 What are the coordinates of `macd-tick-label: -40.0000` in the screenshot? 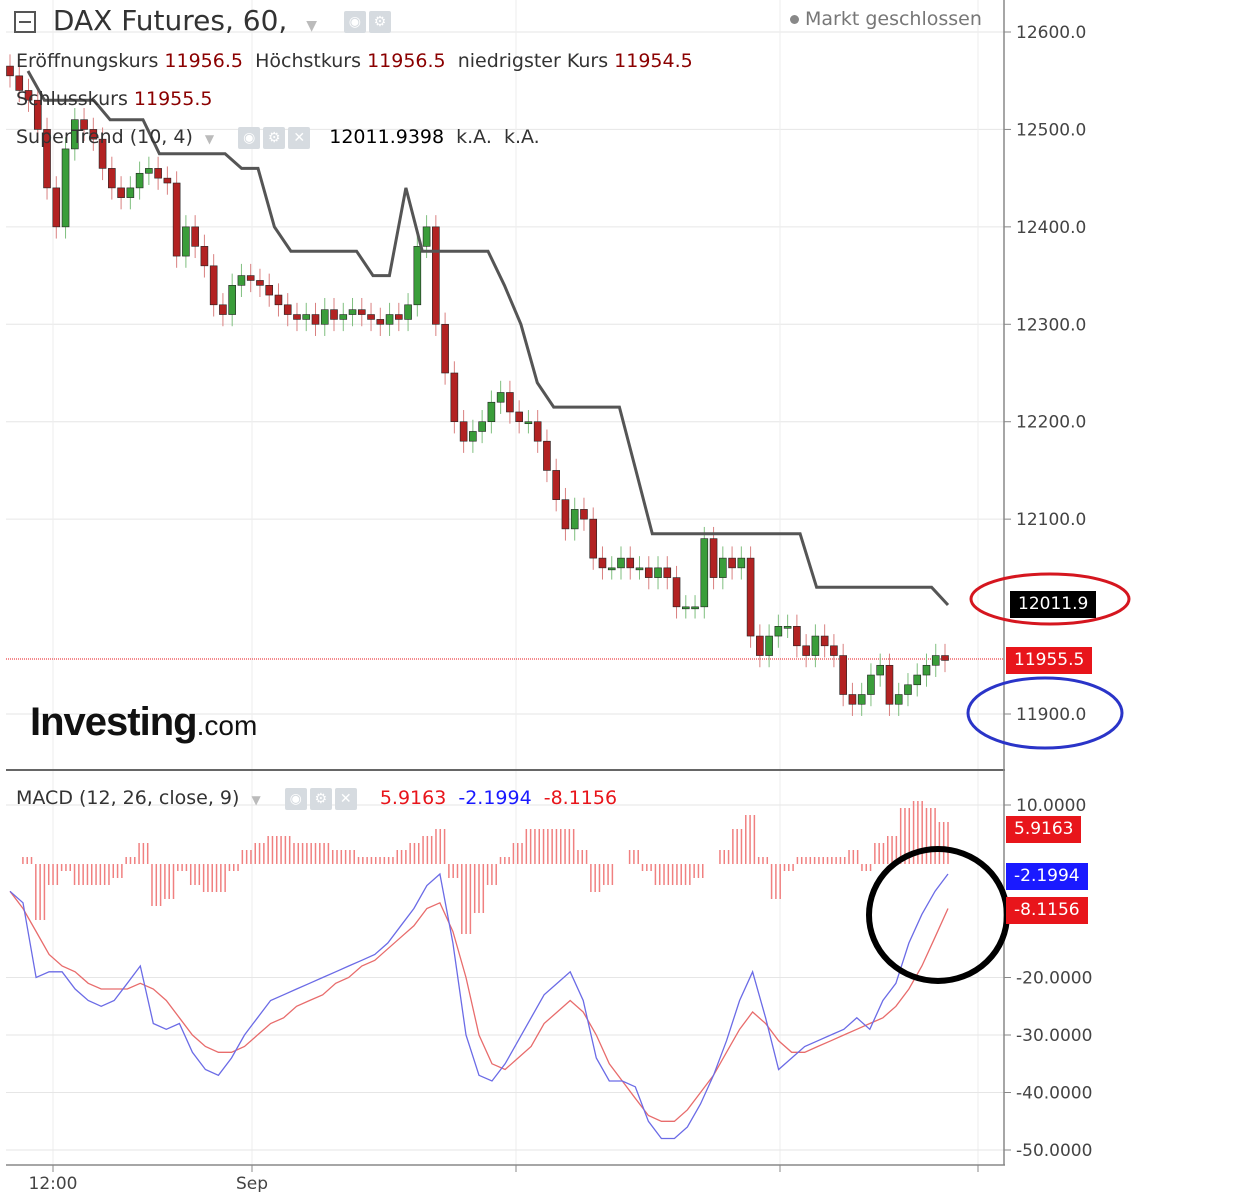 It's located at (1054, 1094).